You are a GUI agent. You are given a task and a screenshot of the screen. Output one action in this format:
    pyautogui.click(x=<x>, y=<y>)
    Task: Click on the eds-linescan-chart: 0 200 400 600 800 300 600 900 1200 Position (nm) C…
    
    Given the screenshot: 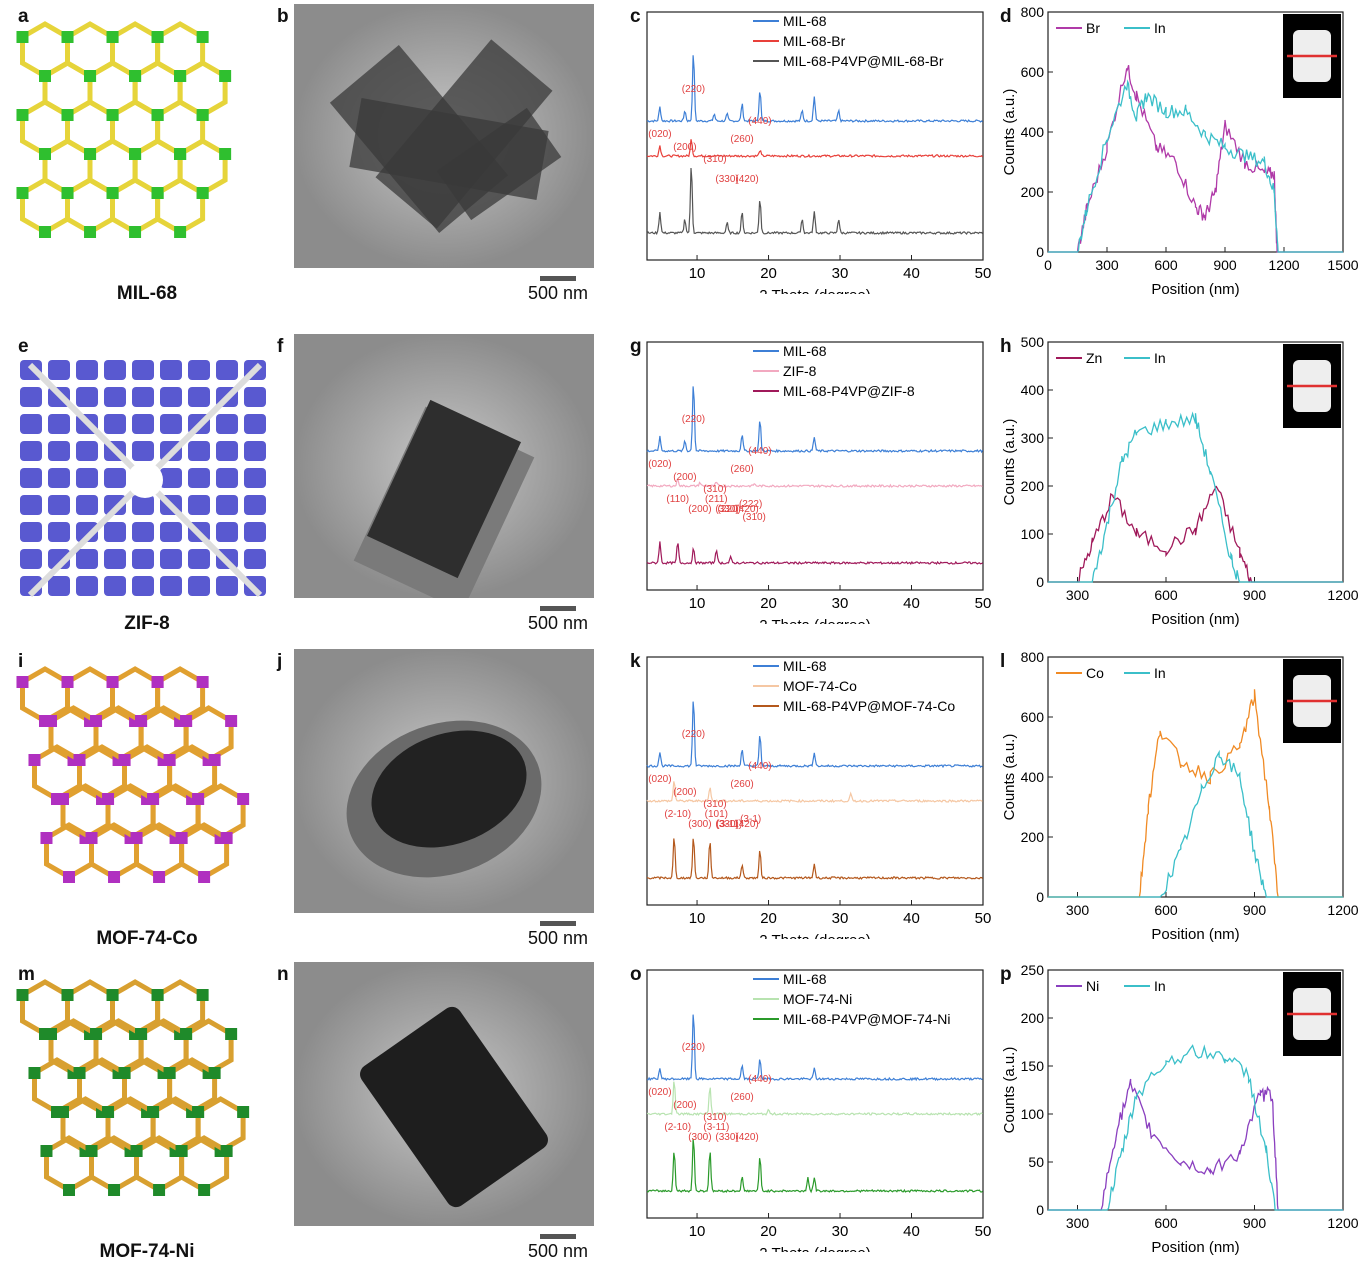 What is the action you would take?
    pyautogui.click(x=1180, y=796)
    